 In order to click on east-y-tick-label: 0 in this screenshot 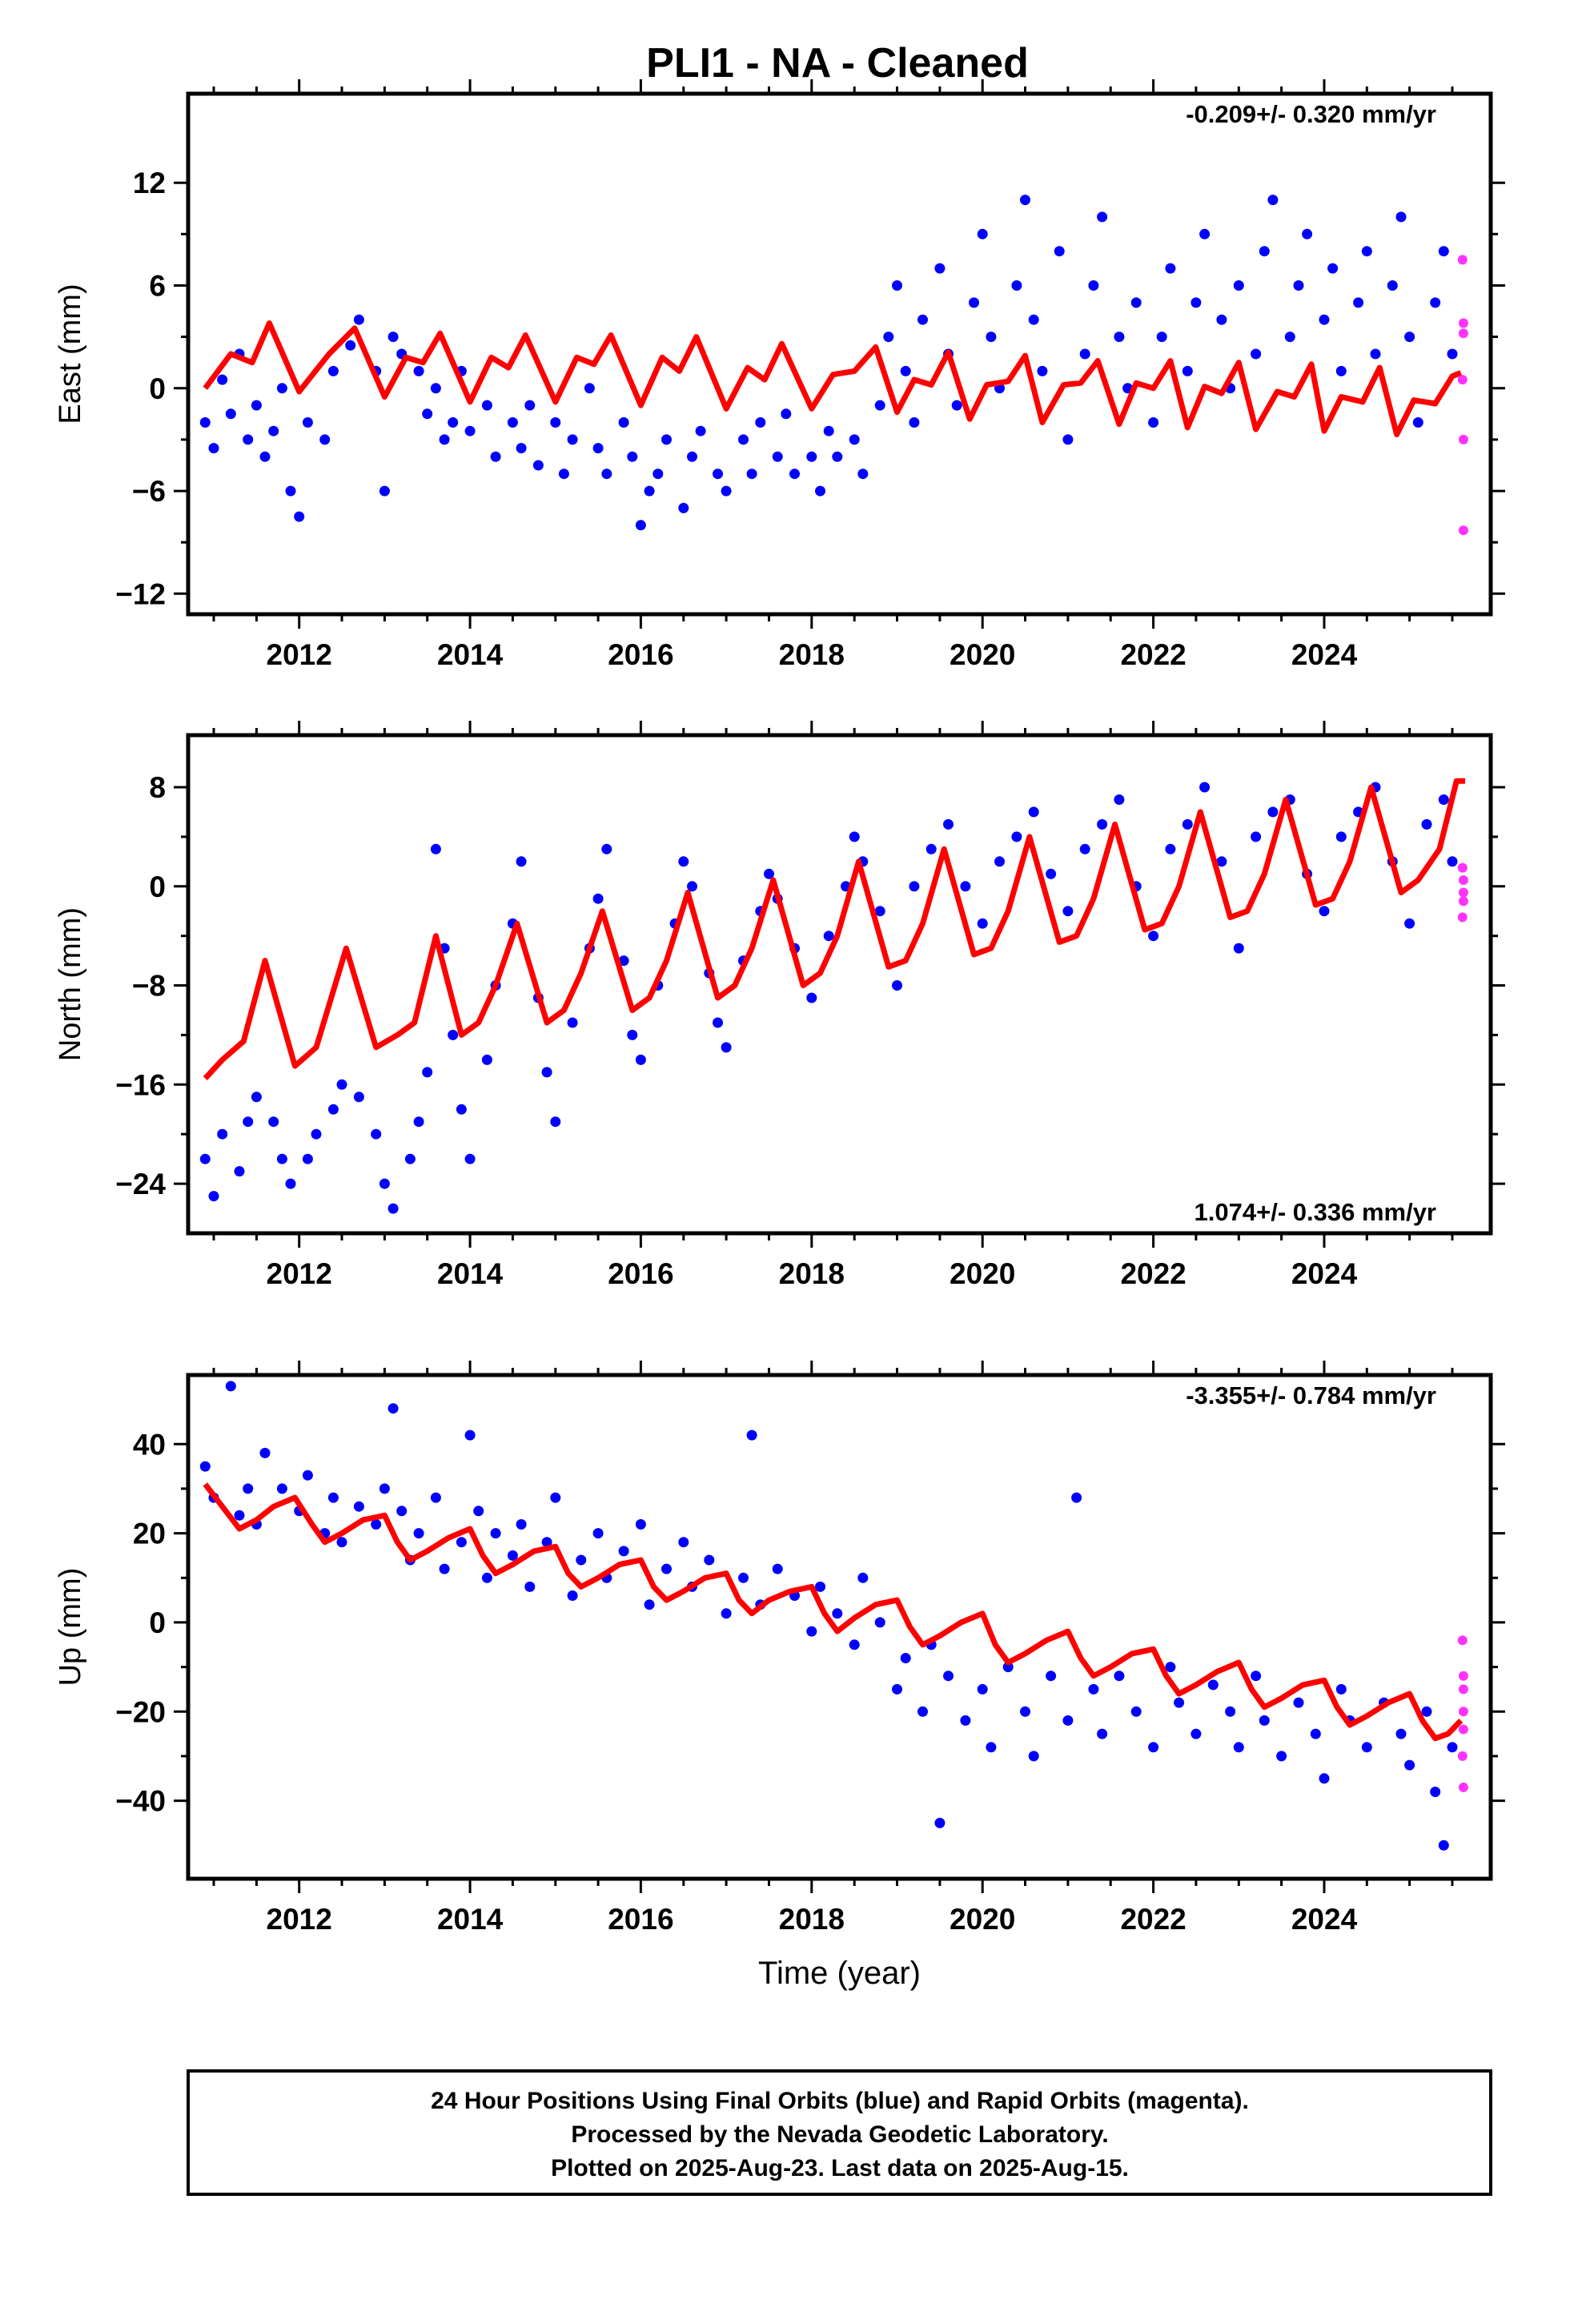, I will do `click(157, 388)`.